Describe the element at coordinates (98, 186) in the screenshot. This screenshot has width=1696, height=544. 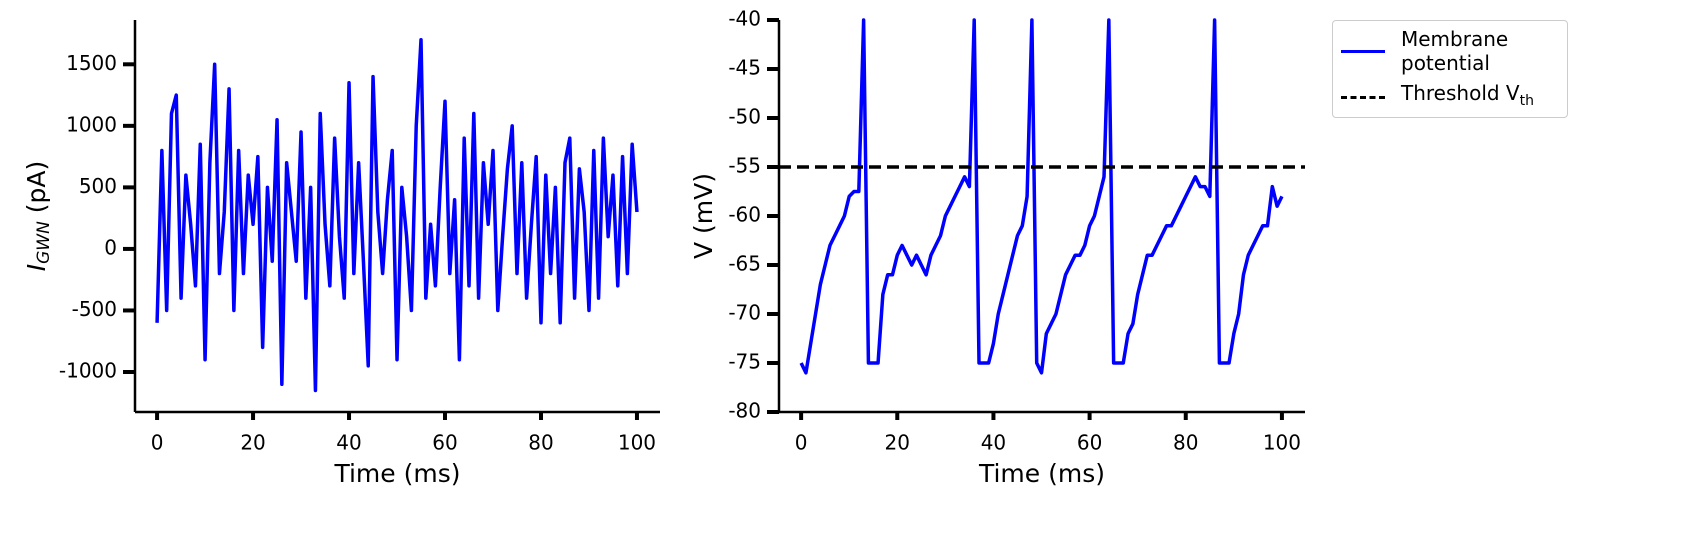
I see `y-tick-label: 500` at that location.